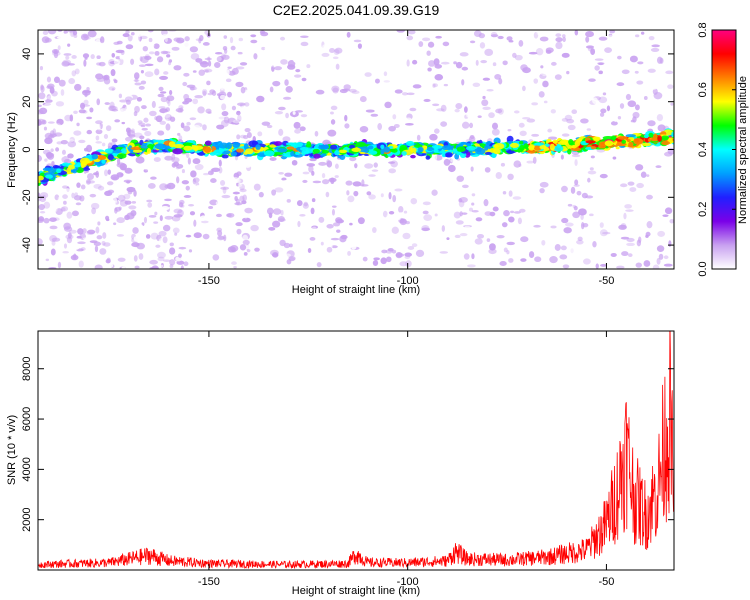 This screenshot has width=750, height=600. Describe the element at coordinates (703, 209) in the screenshot. I see `colorbar-tick-label: 0.2` at that location.